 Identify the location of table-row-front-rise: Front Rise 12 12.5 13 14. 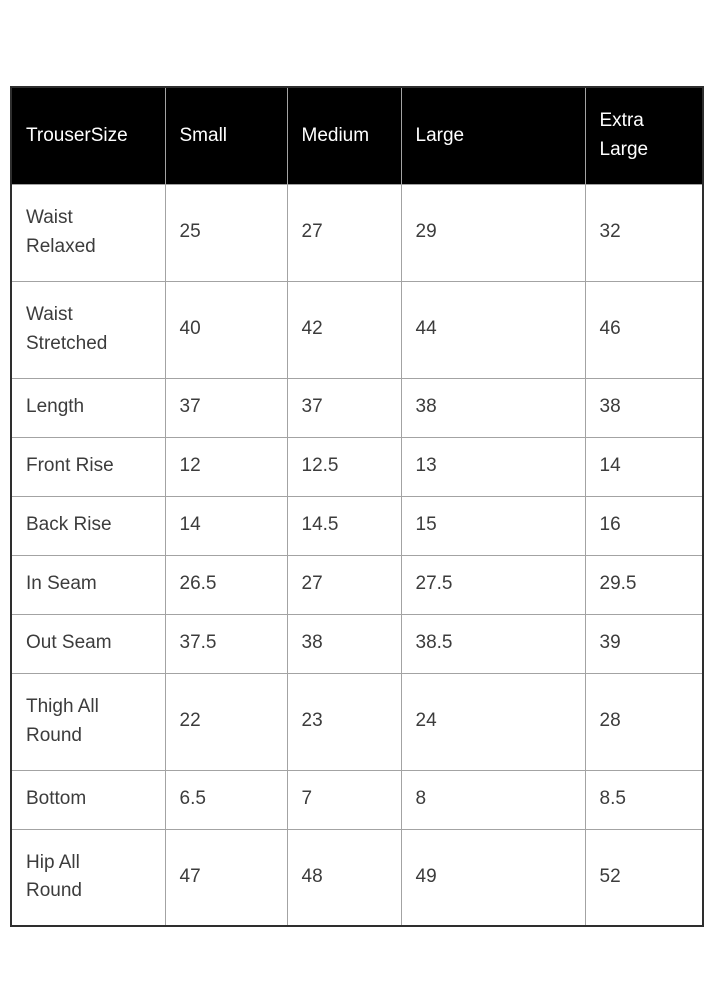
(357, 466).